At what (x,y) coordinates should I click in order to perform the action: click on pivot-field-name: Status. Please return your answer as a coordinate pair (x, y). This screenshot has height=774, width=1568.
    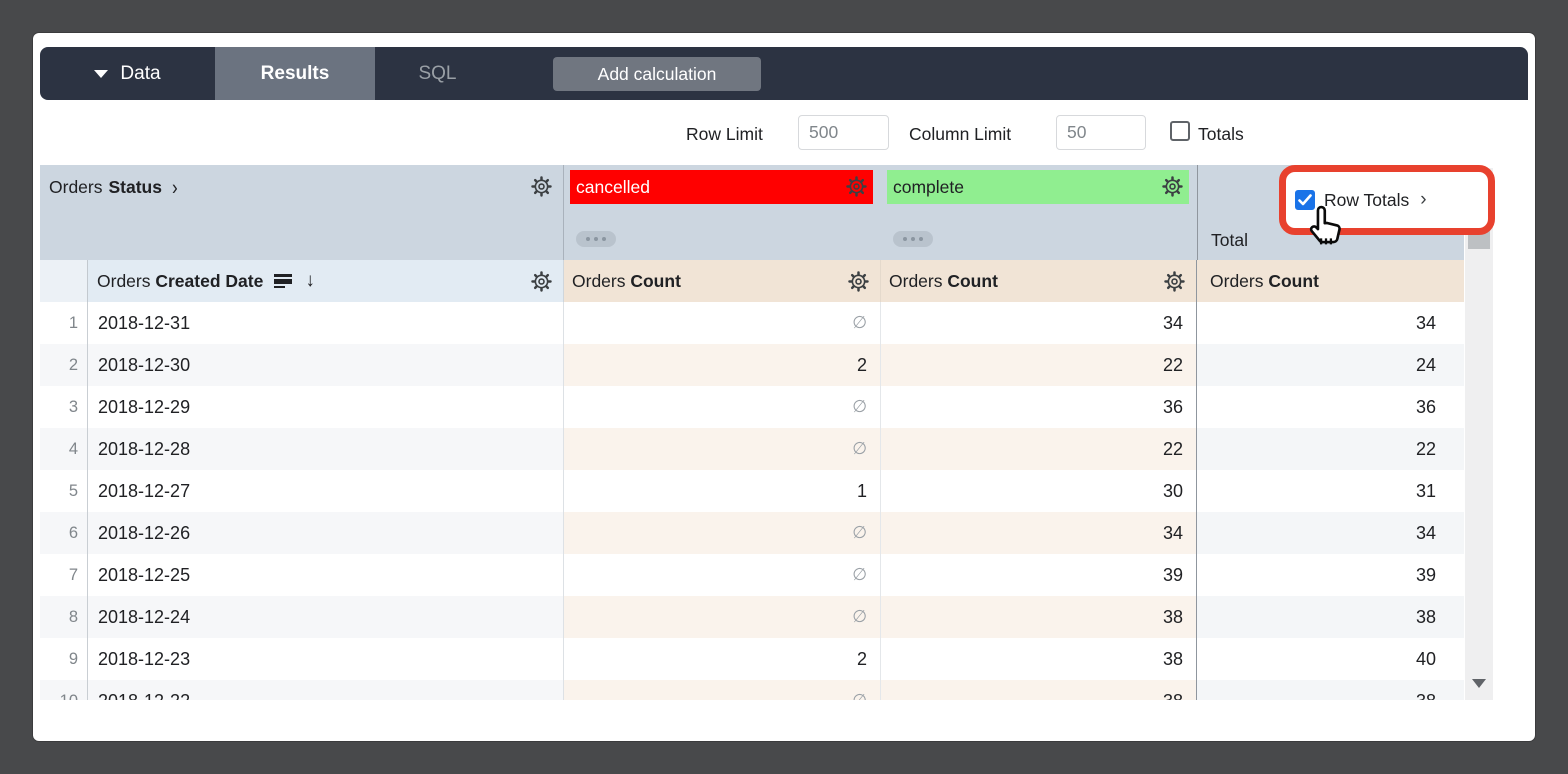
    Looking at the image, I should click on (135, 187).